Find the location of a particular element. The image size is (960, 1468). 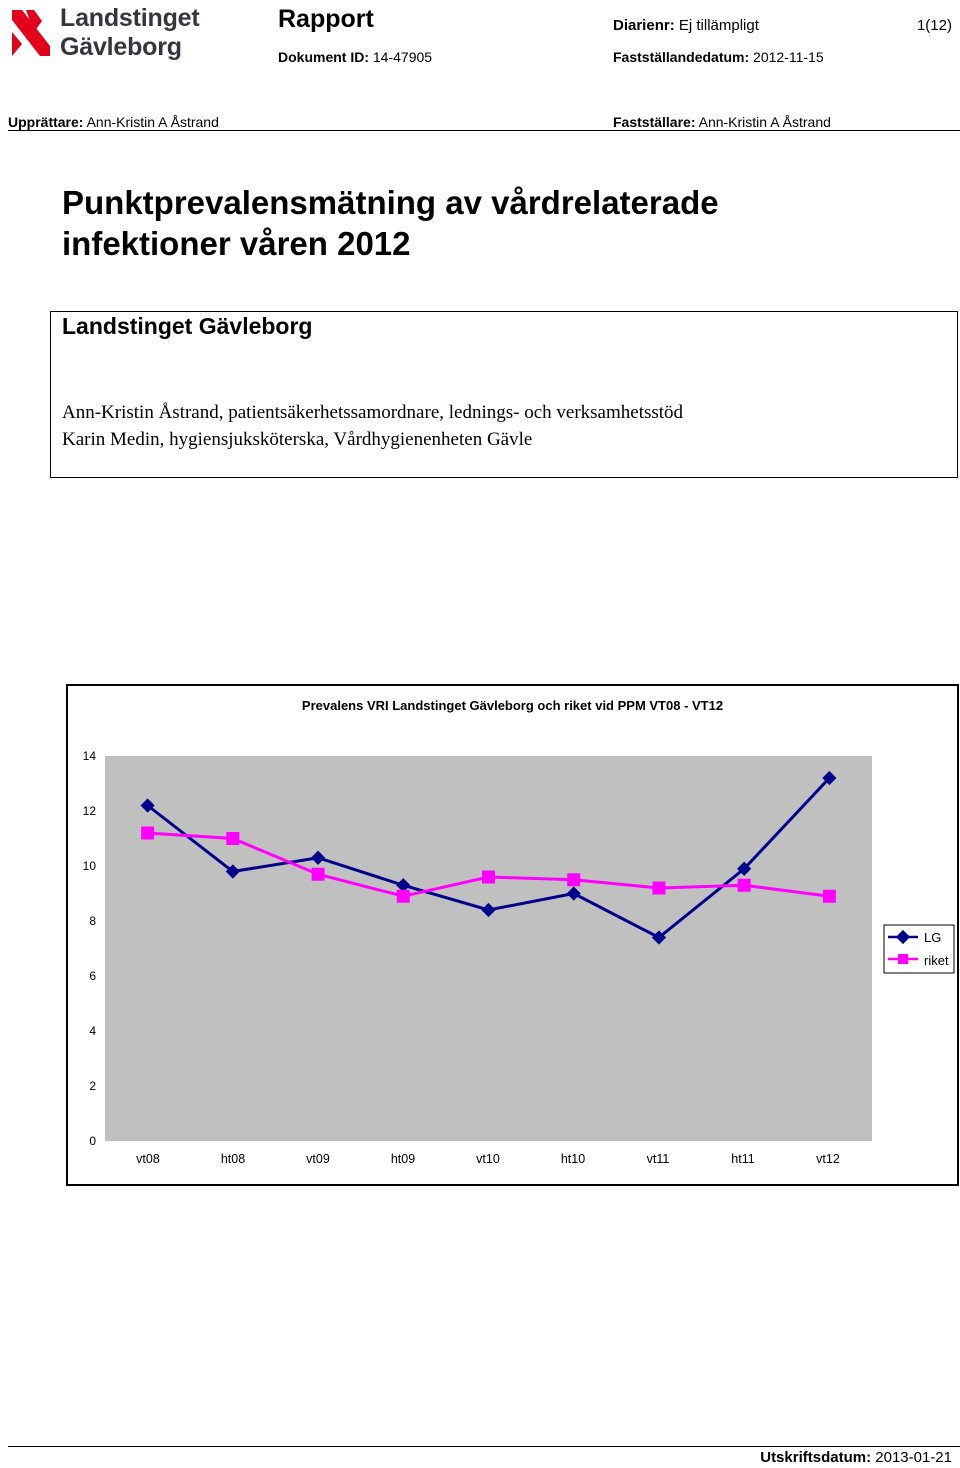

document-title-line1: Punktprevalensmätning av vårdrelaterade is located at coordinates (390, 202).